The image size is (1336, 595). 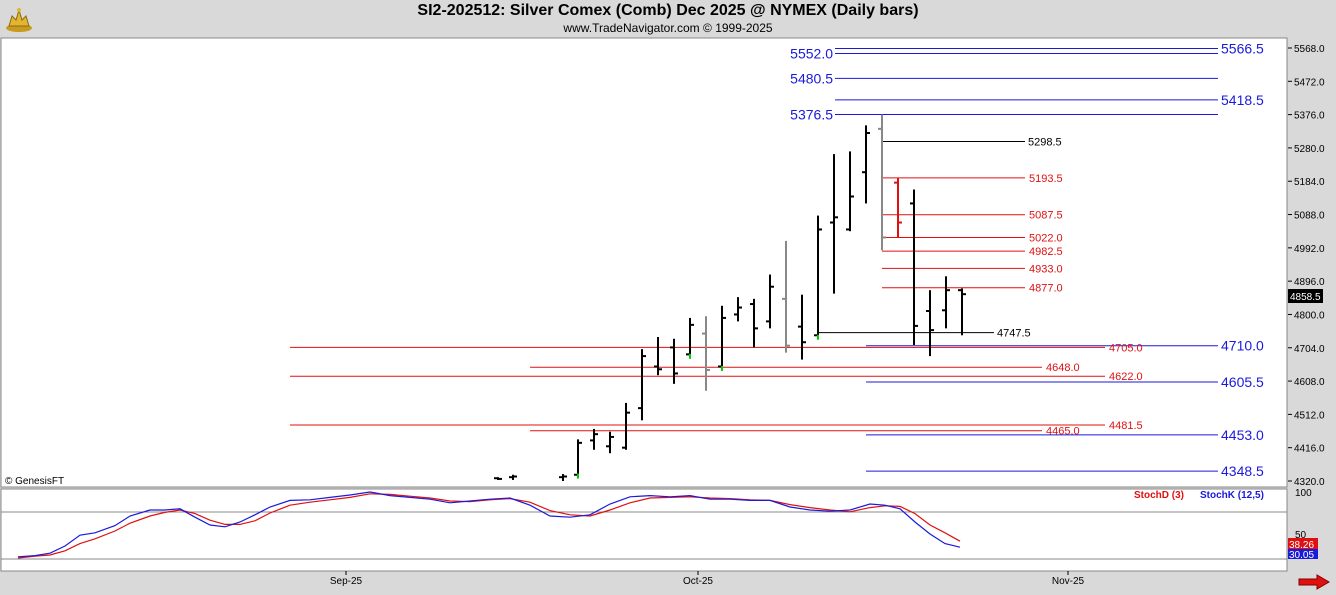 What do you see at coordinates (34, 481) in the screenshot?
I see `watermark: © GenesisFT` at bounding box center [34, 481].